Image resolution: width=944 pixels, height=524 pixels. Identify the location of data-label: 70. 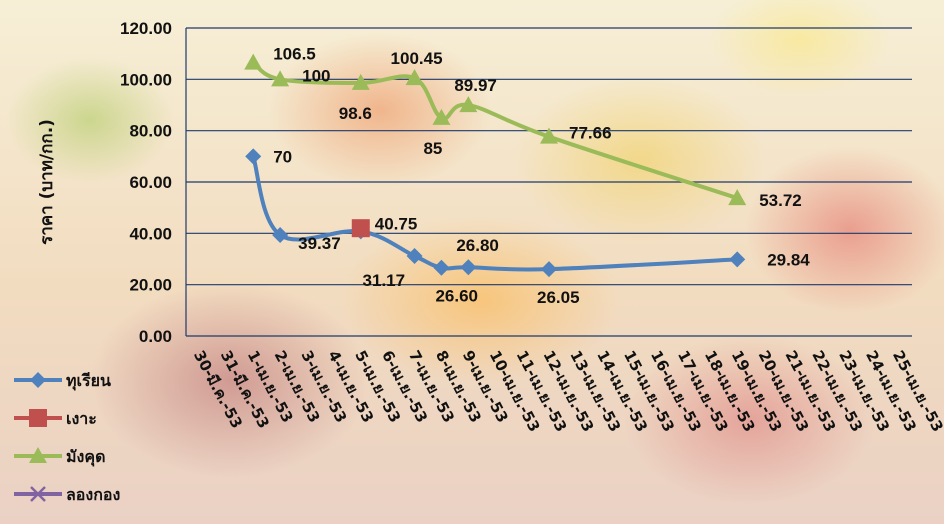
(282, 156).